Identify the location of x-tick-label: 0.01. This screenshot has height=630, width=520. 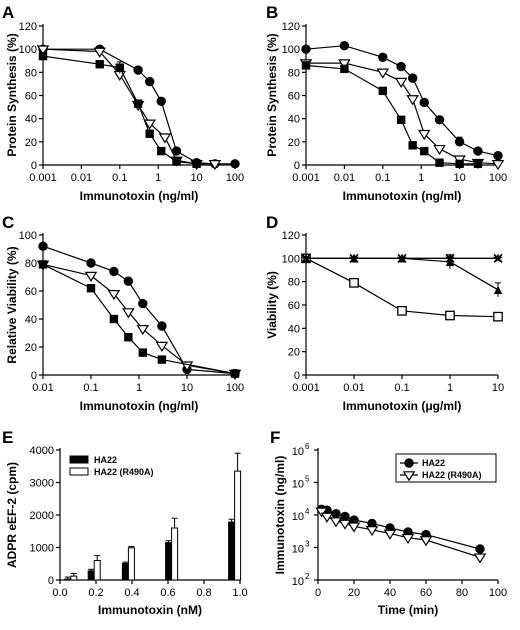
(81, 178).